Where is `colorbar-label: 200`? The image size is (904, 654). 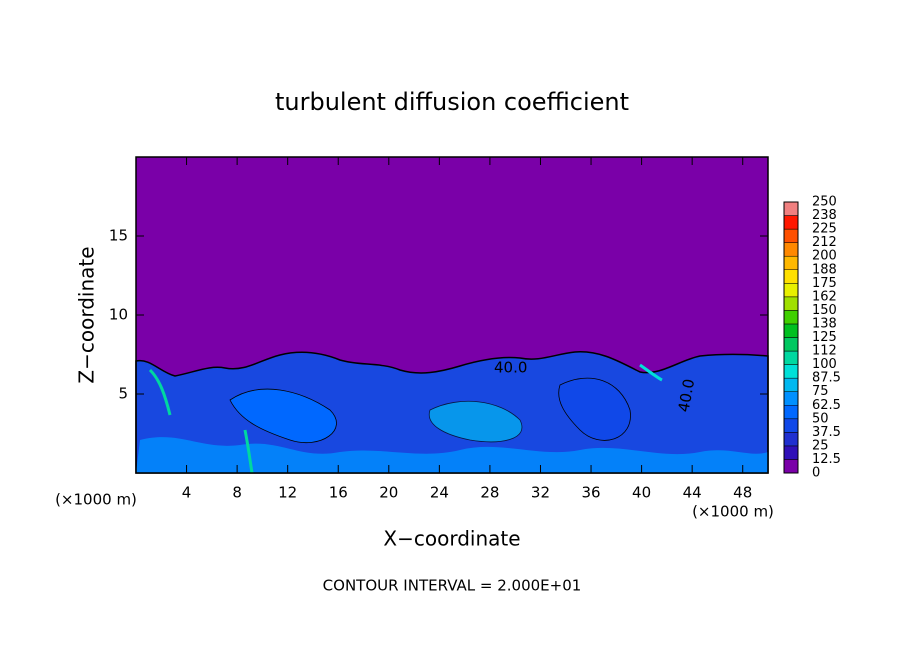 colorbar-label: 200 is located at coordinates (824, 256).